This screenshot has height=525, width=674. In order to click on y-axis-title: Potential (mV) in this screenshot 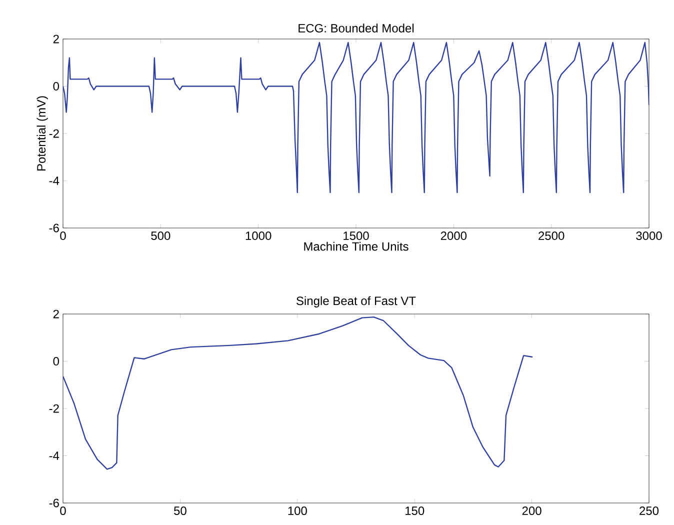, I will do `click(42, 133)`.